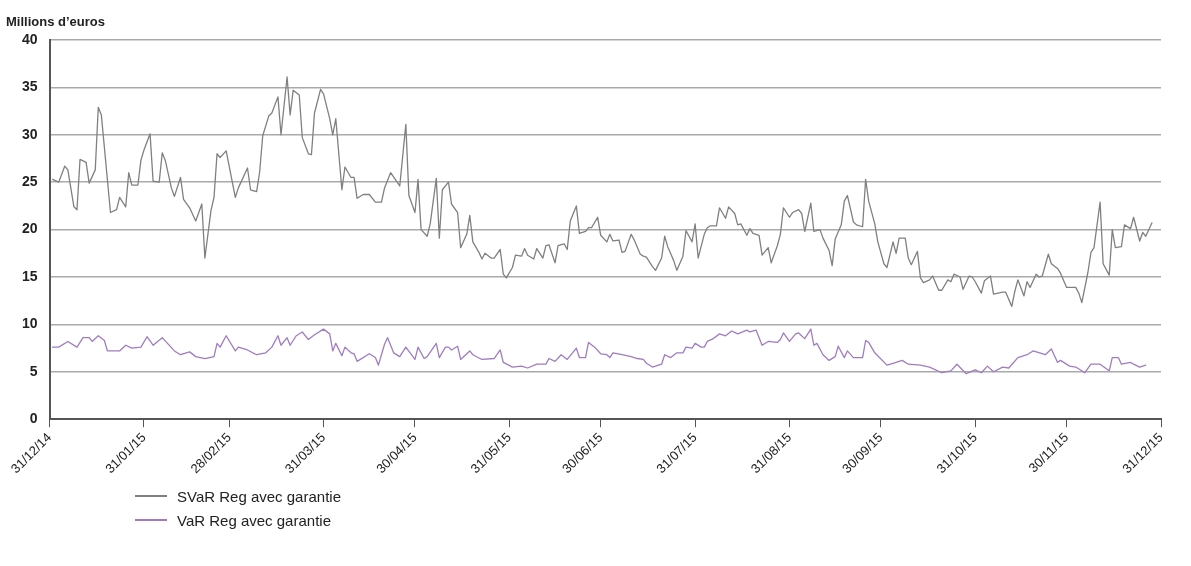  What do you see at coordinates (29, 275) in the screenshot?
I see `y-tick-label: 15` at bounding box center [29, 275].